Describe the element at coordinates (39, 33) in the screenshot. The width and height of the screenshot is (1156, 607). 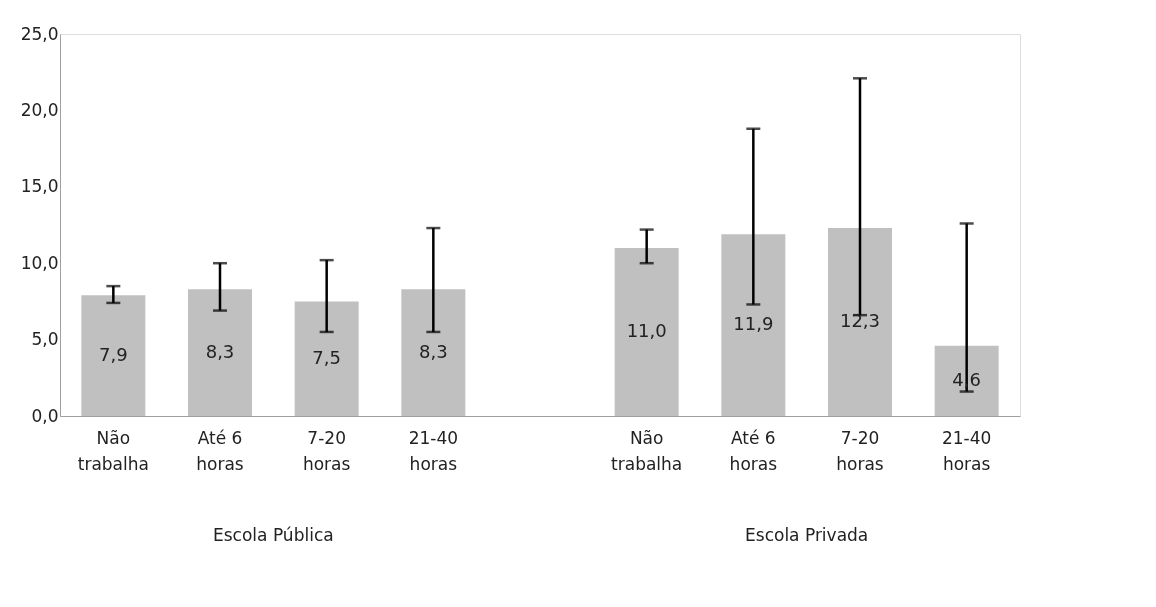
I see `y-tick-label: 25,0` at that location.